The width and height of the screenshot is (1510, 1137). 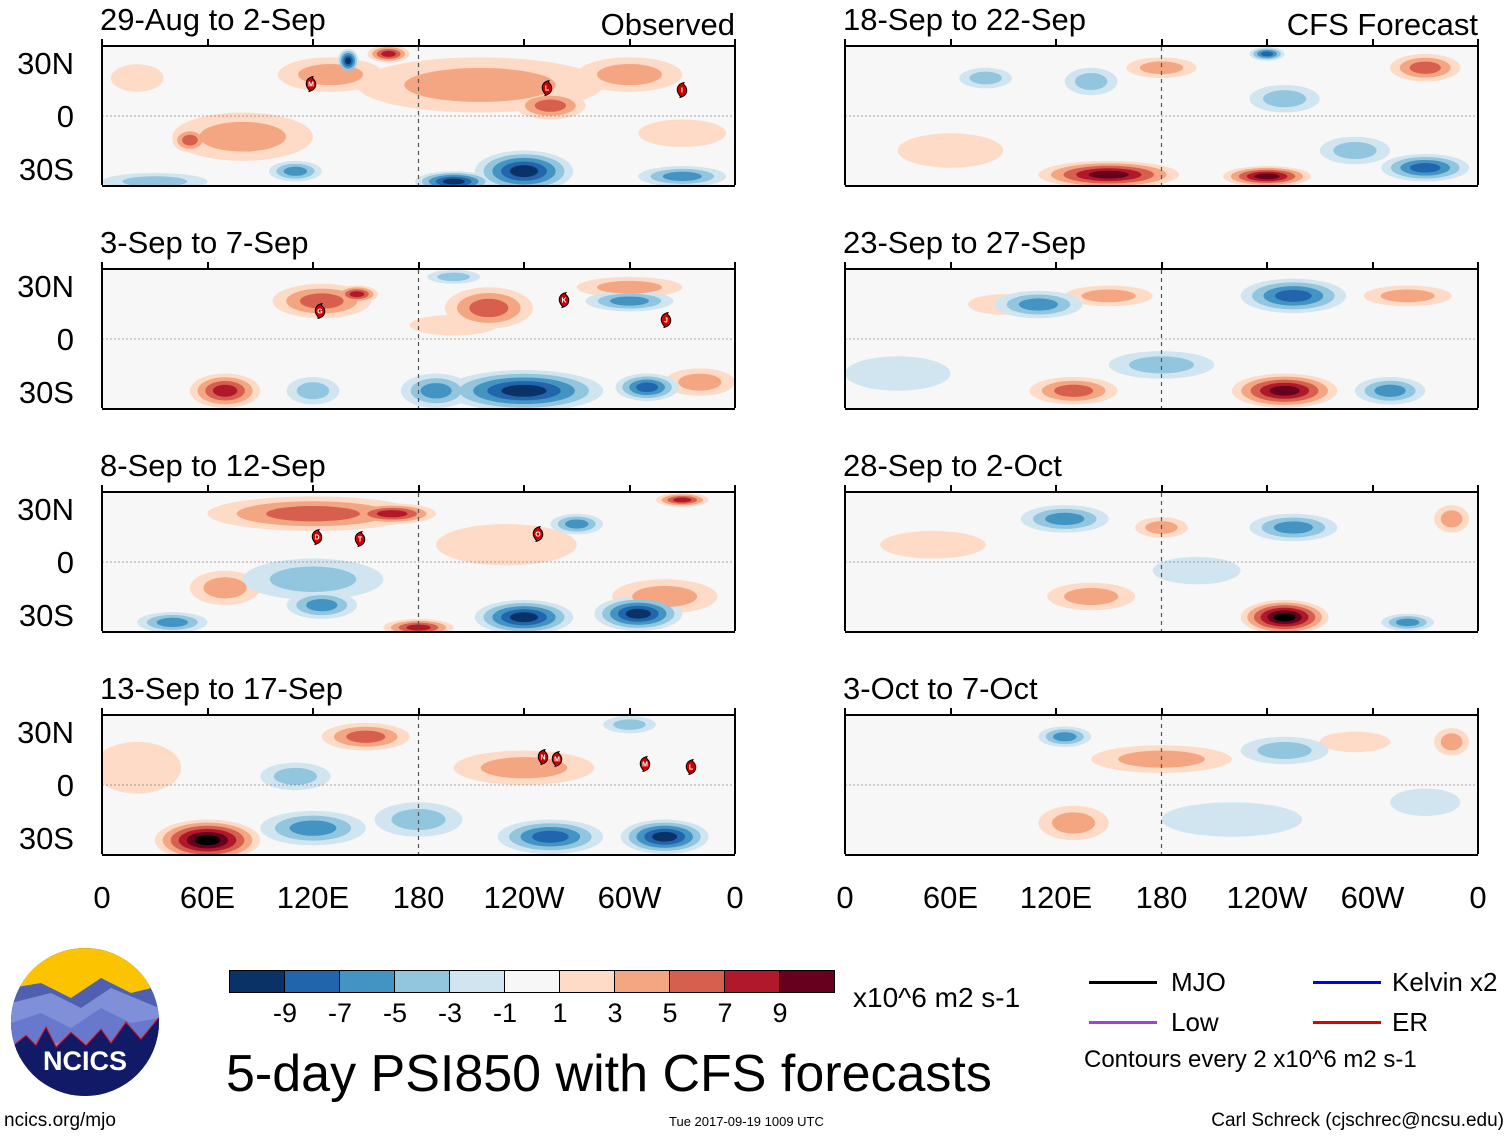 What do you see at coordinates (60, 1120) in the screenshot?
I see `footer-url: ncics.org/mjo` at bounding box center [60, 1120].